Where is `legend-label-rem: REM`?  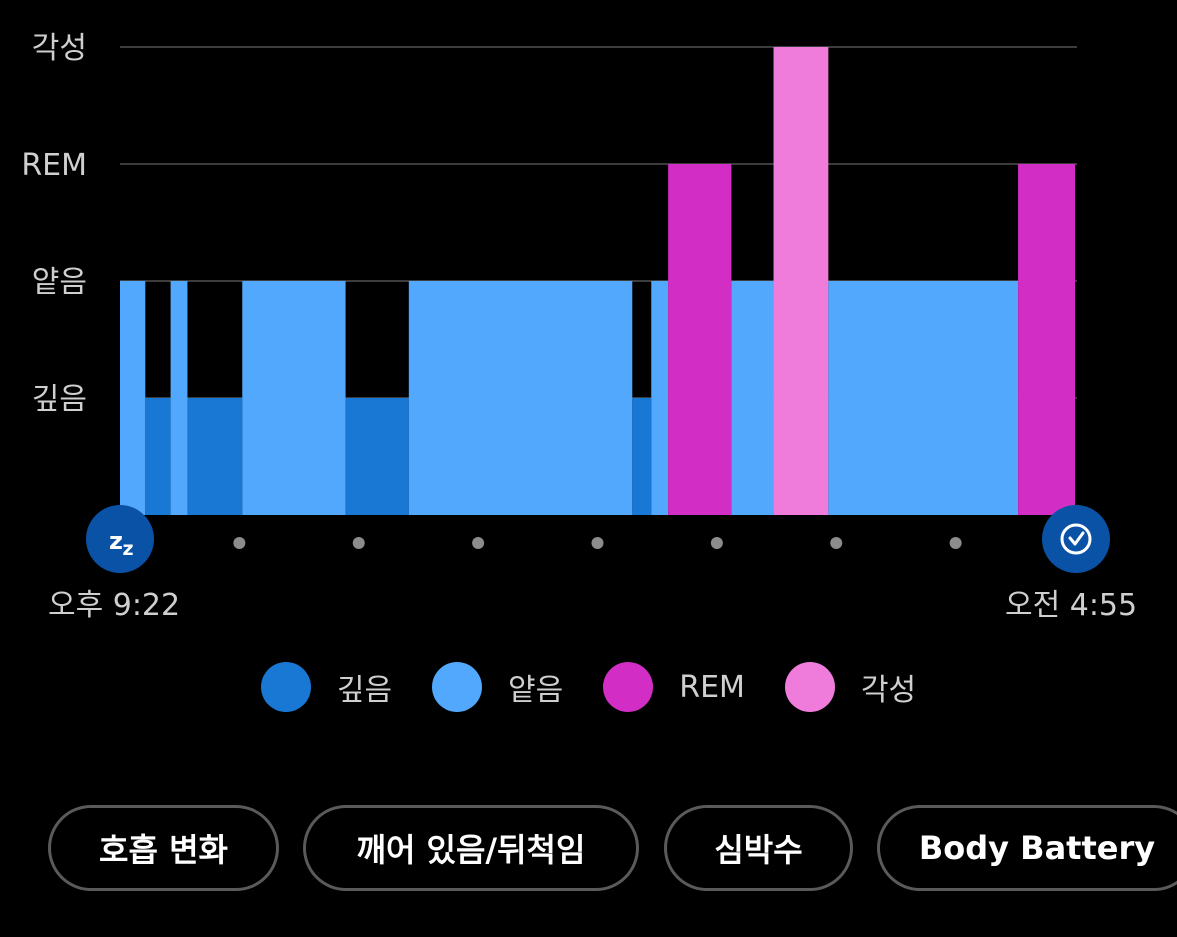
legend-label-rem: REM is located at coordinates (712, 687).